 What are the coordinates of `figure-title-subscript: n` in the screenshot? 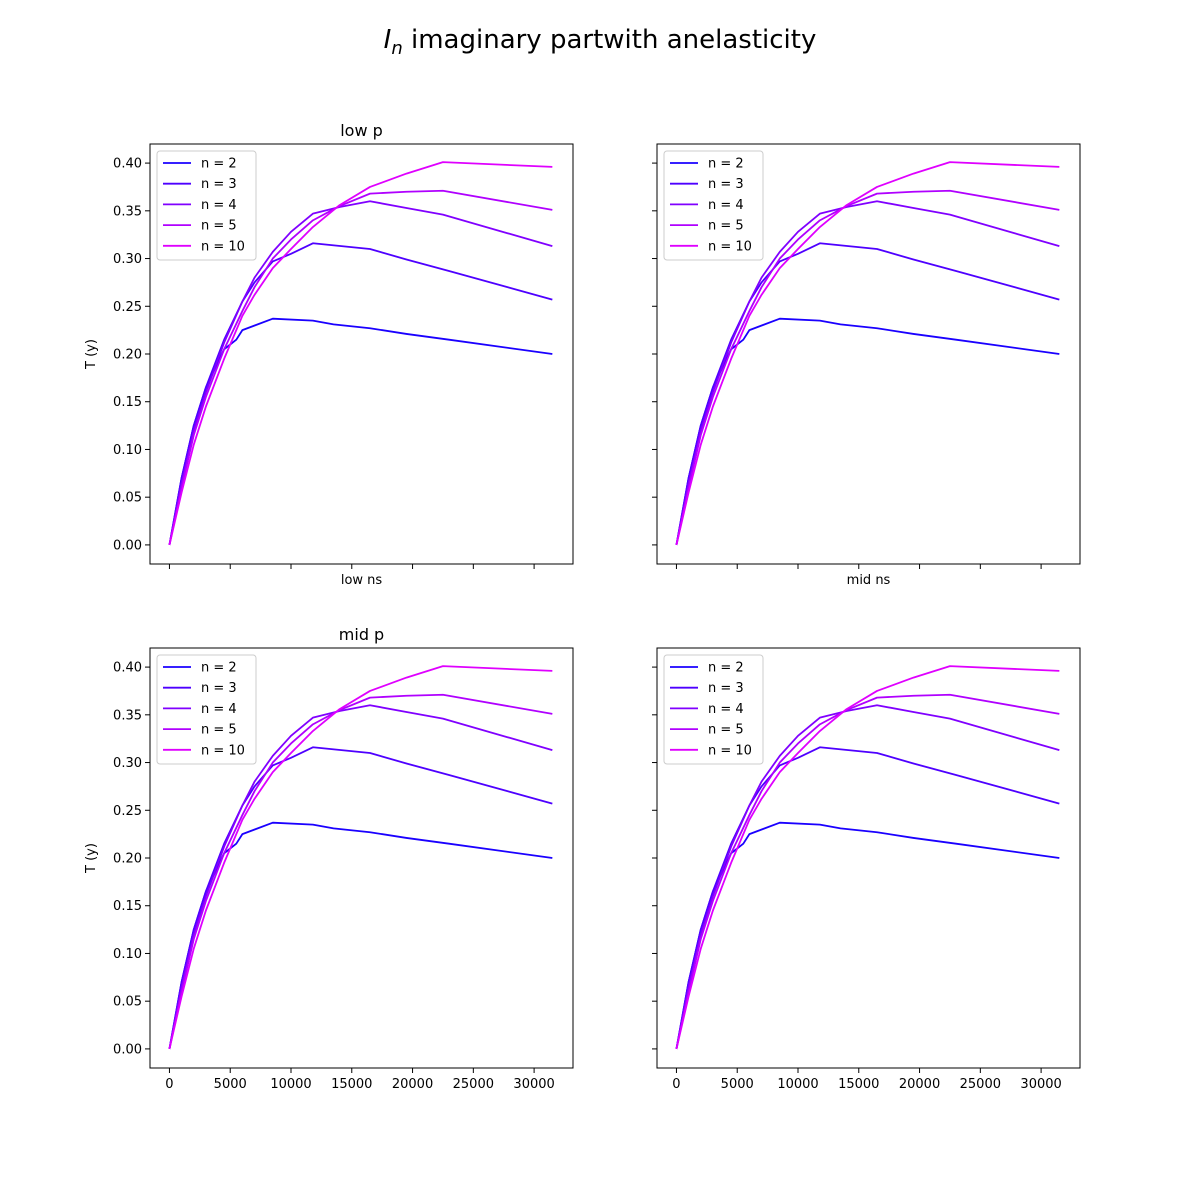 It's located at (396, 48).